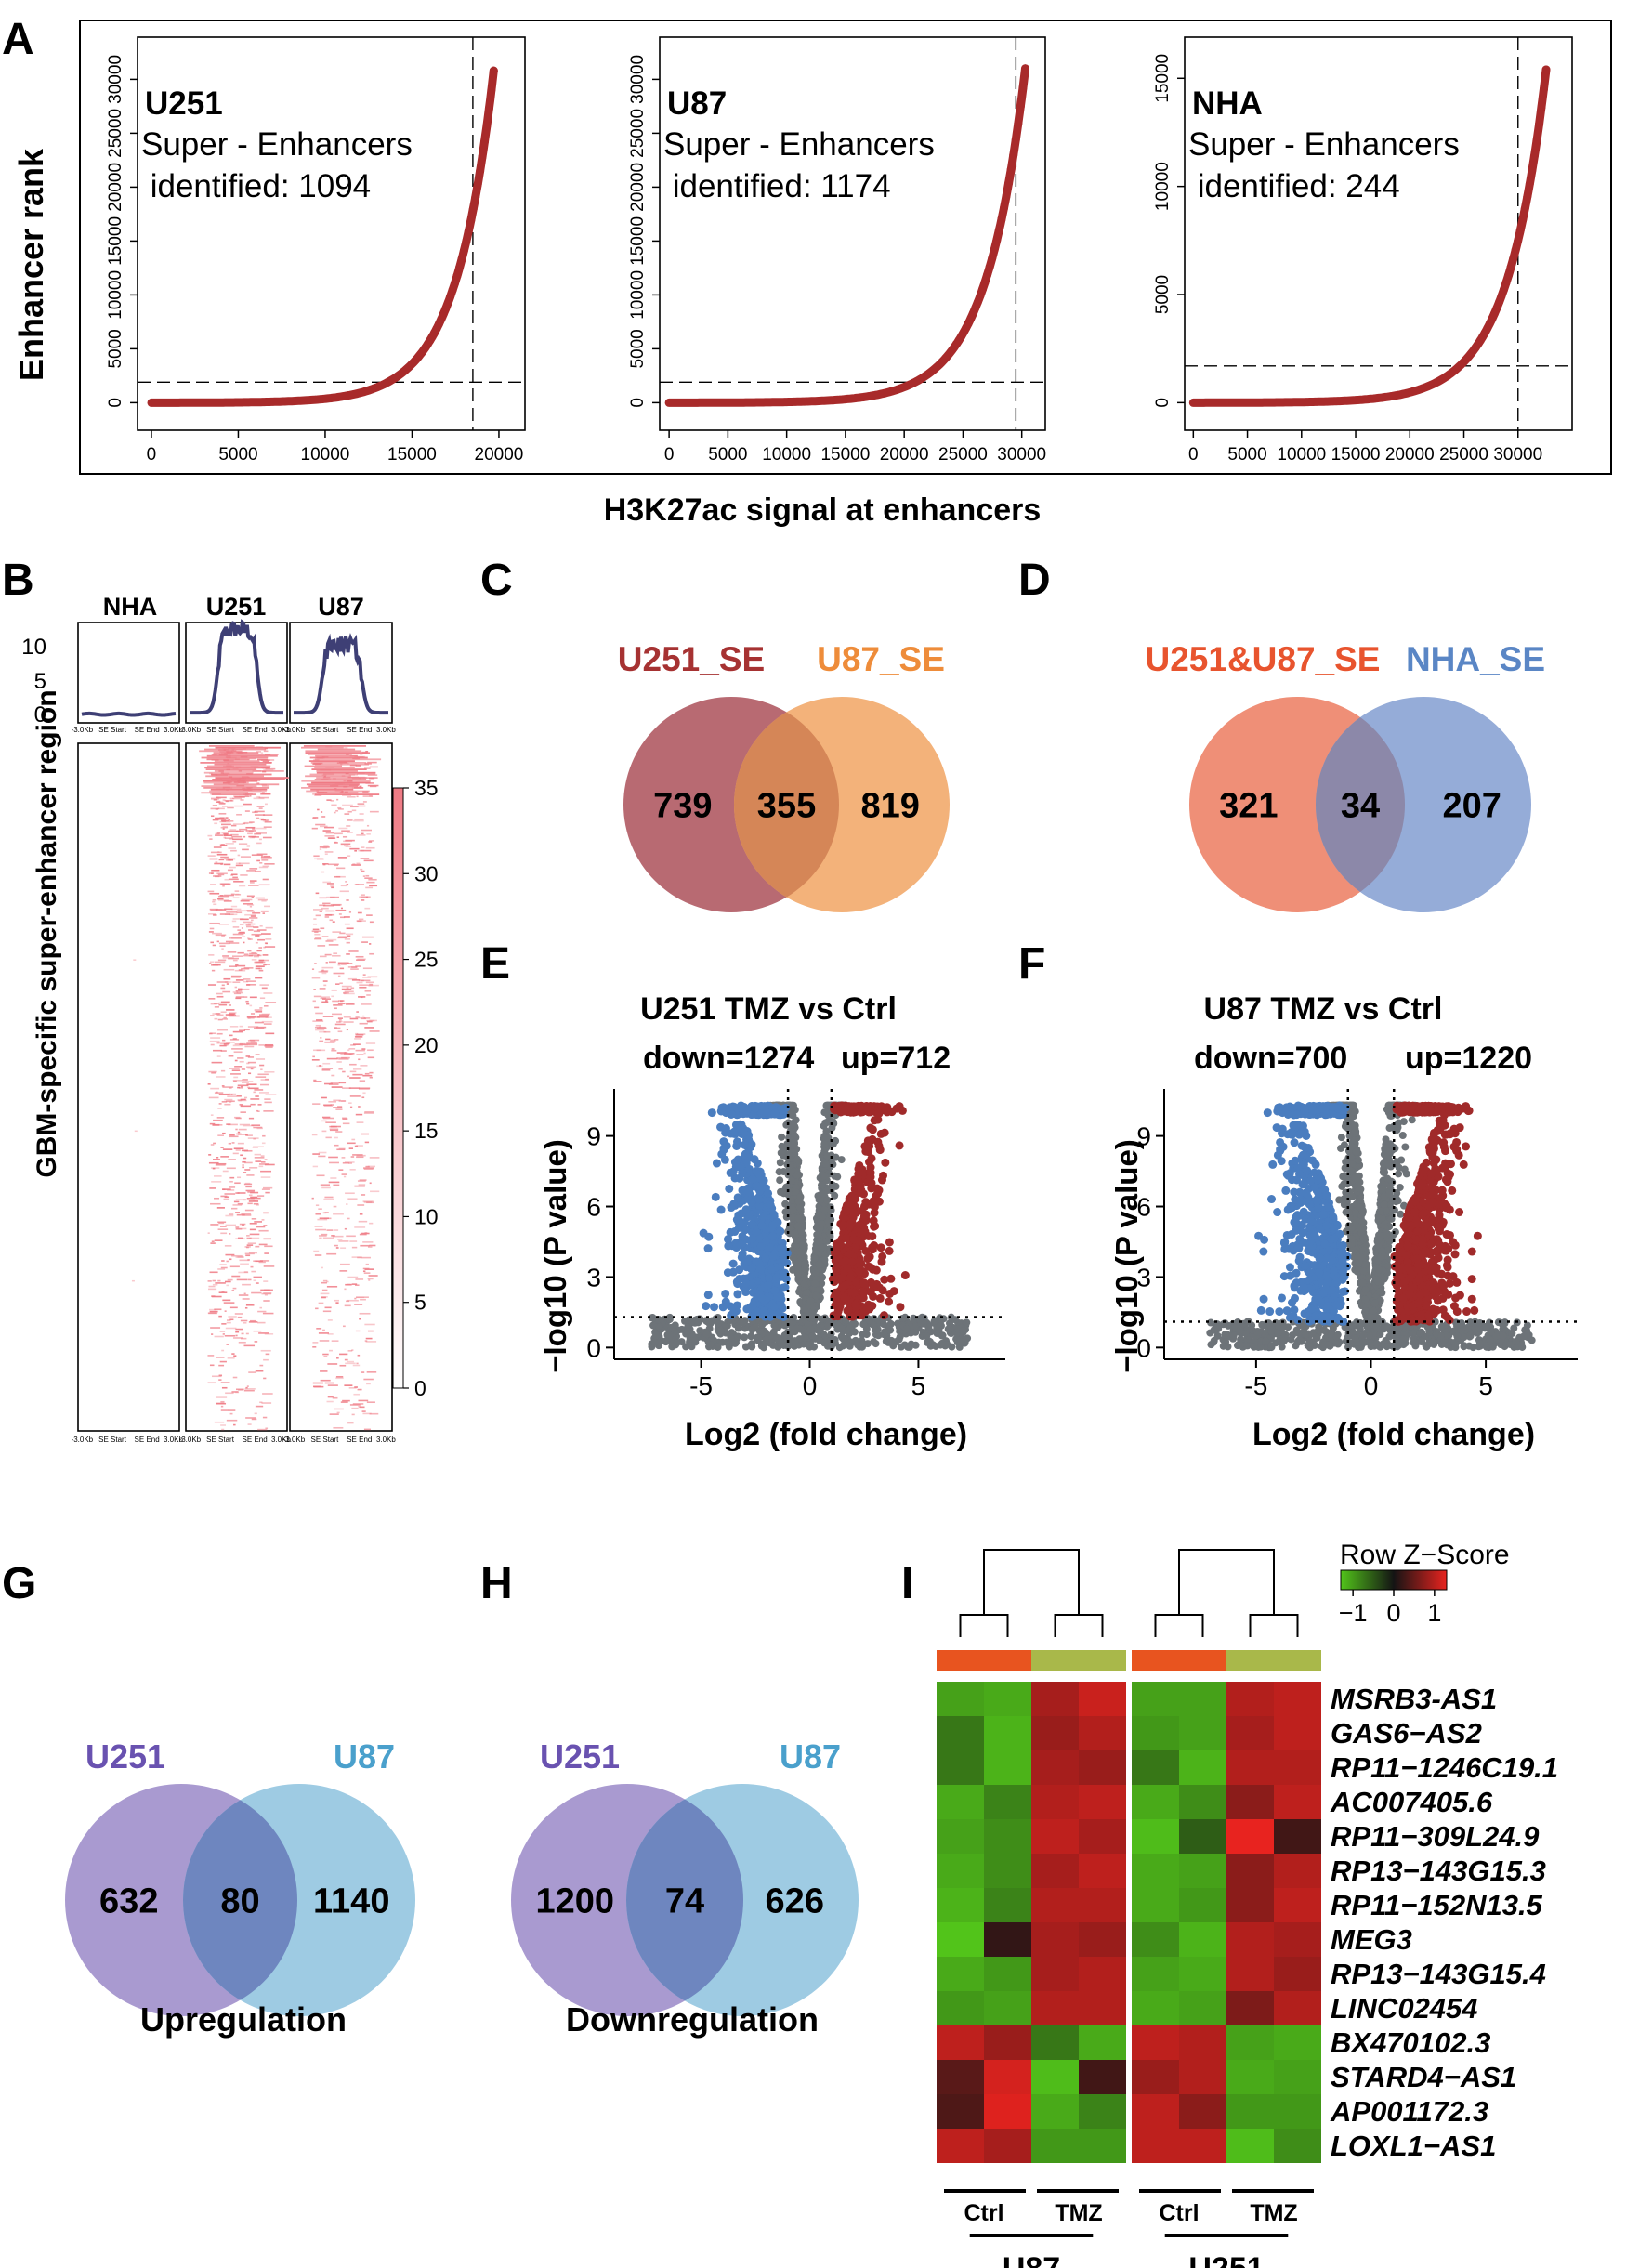  What do you see at coordinates (500, 455) in the screenshot?
I see `rank-plot-xtick-label: 20000` at bounding box center [500, 455].